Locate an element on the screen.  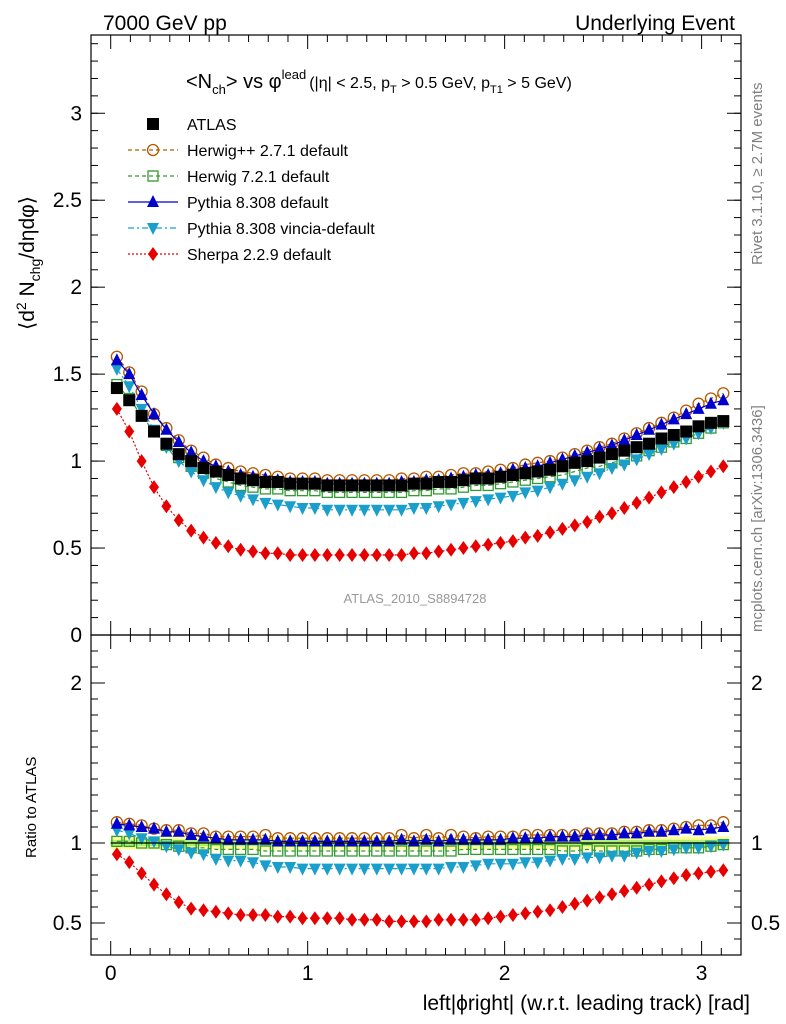
legend-entry: Herwig++ 2.7.1 default is located at coordinates (238, 151).